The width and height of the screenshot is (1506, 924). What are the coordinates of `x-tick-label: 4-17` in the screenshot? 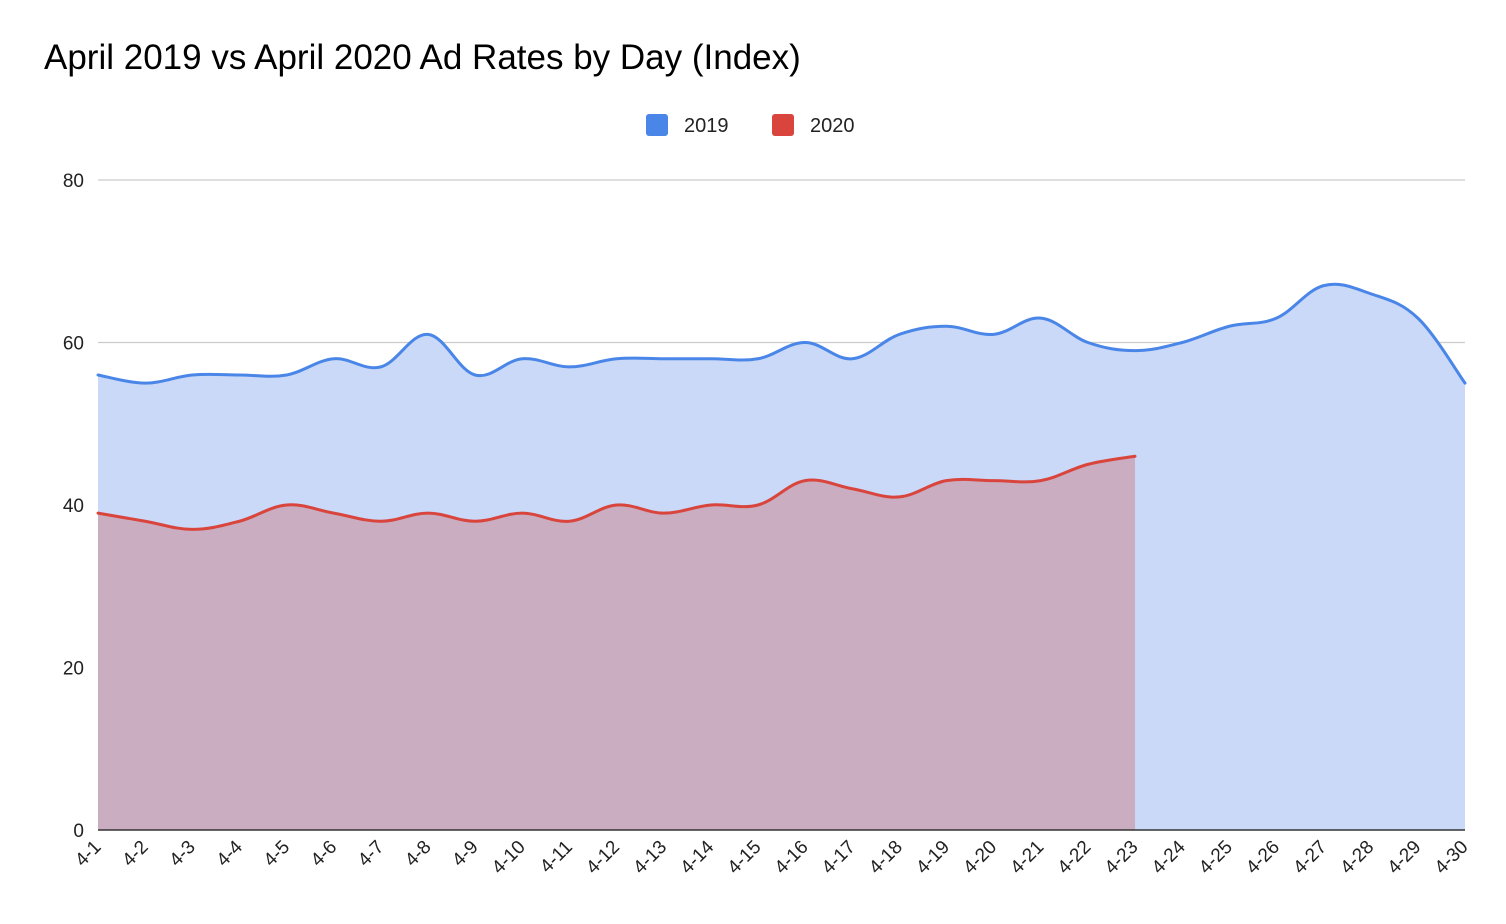 It's located at (839, 858).